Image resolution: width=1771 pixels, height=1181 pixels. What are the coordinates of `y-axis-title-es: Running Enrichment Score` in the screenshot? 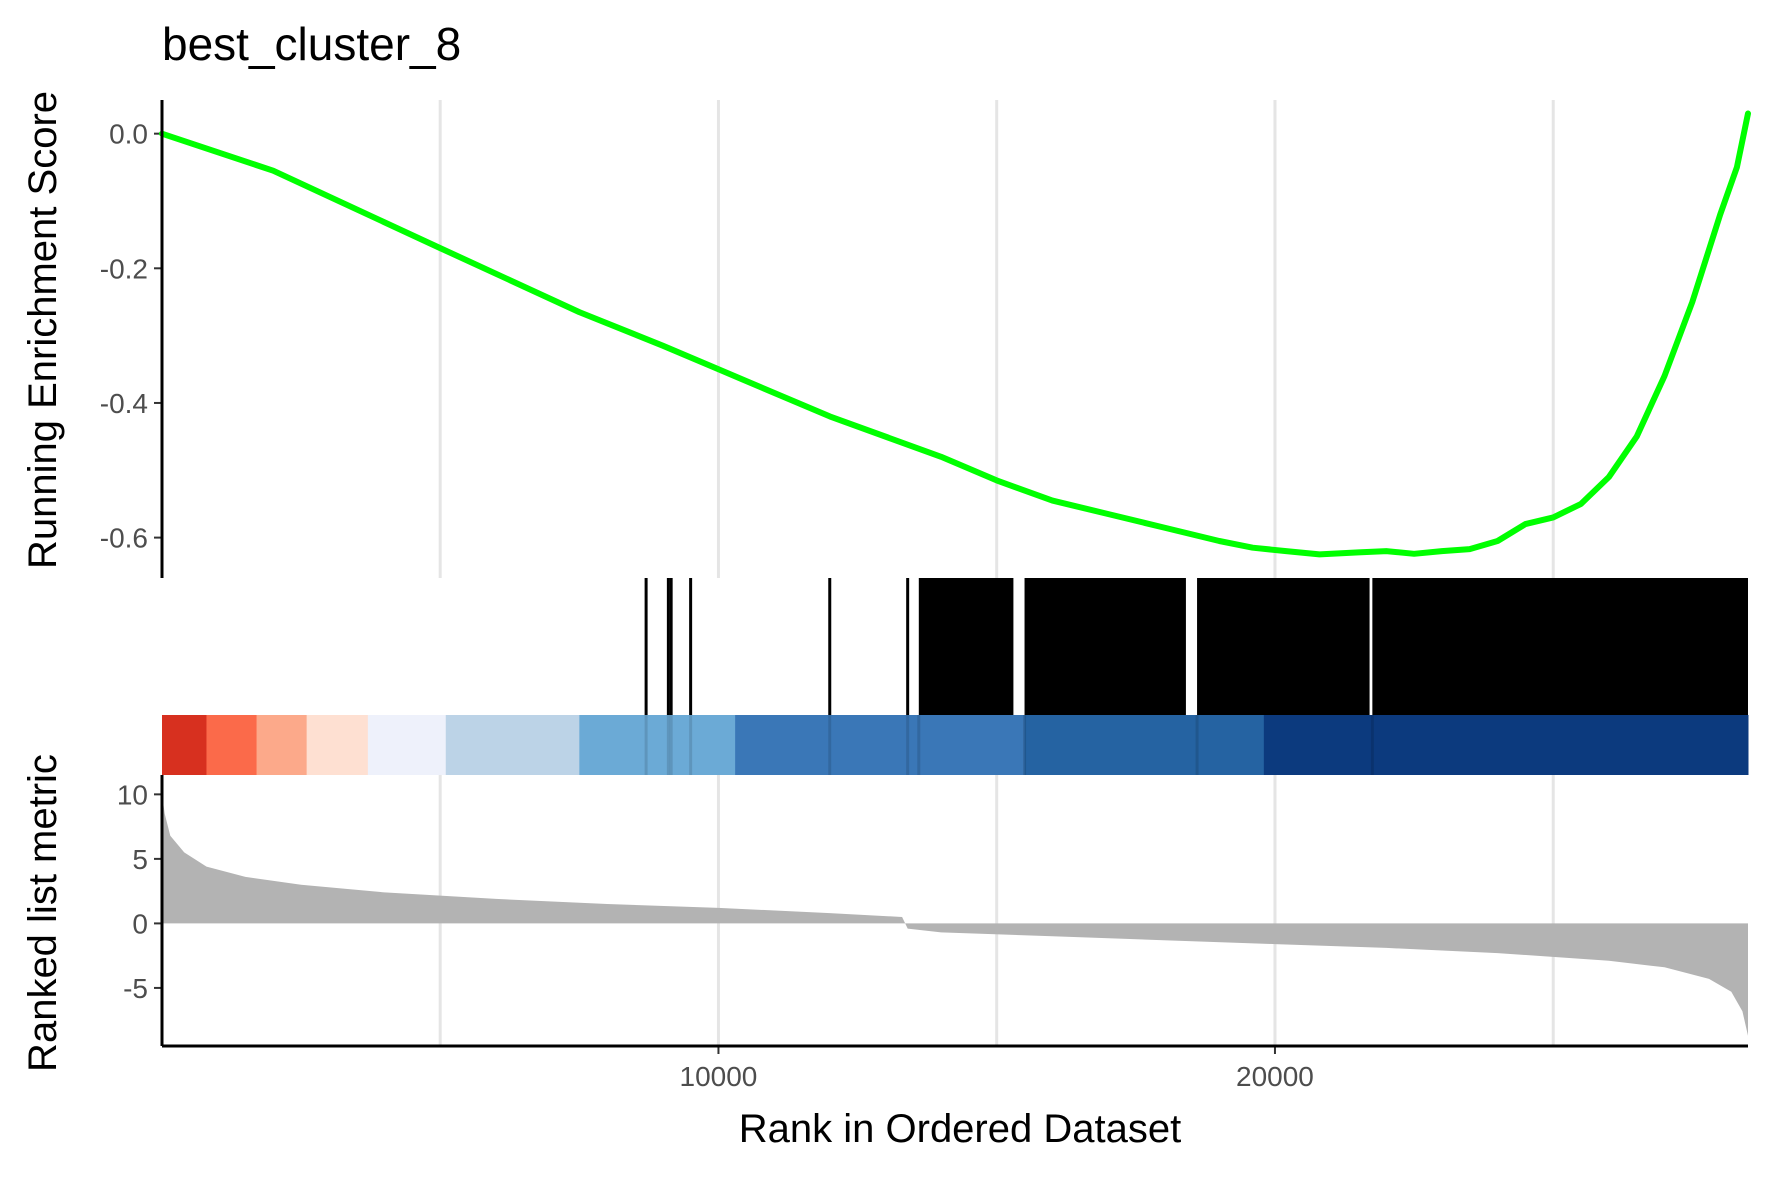 It's located at (43, 330).